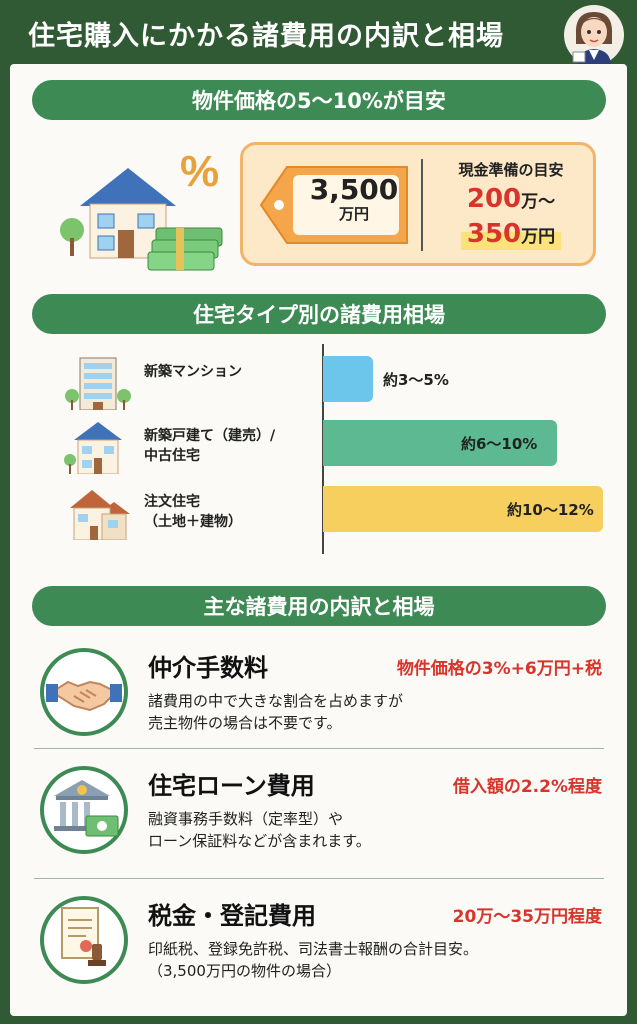 This screenshot has width=637, height=1024. I want to click on cash-min-line: 200万〜, so click(511, 200).